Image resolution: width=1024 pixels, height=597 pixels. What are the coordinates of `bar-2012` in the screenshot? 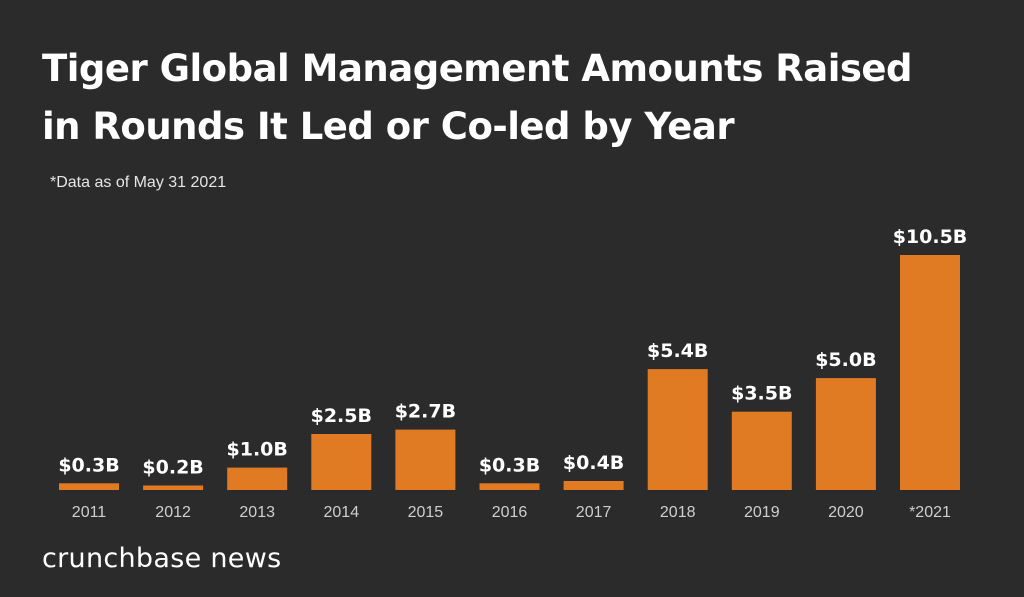 It's located at (173, 487).